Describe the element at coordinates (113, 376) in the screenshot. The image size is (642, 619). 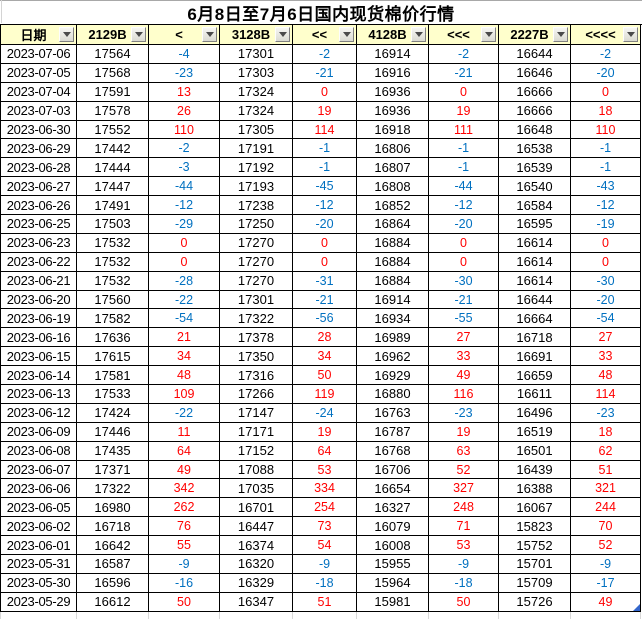
I see `price-cell: 17581` at that location.